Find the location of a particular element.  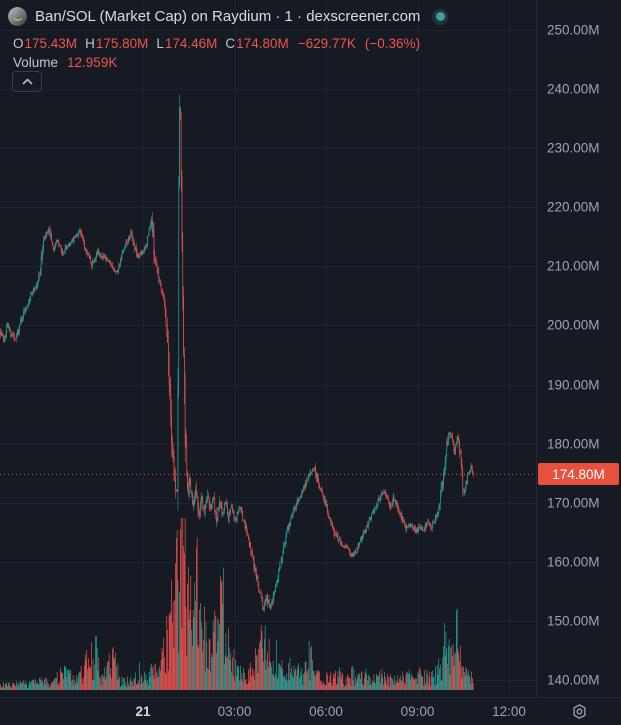

gear-glyph is located at coordinates (579, 711).